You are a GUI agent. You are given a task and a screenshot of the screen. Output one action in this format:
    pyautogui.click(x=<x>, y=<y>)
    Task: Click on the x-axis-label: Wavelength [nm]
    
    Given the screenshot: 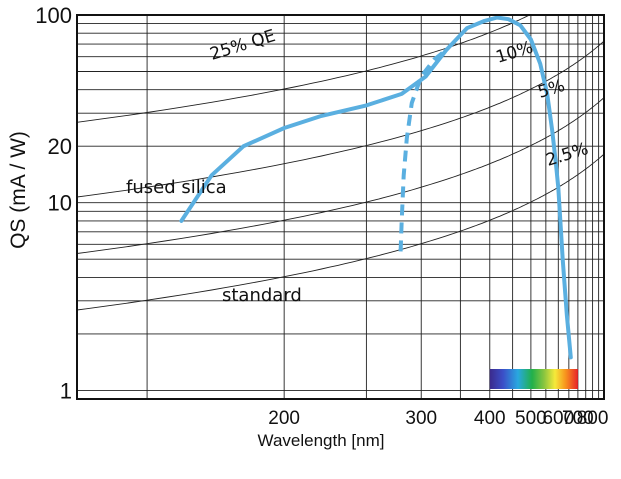 What is the action you would take?
    pyautogui.click(x=321, y=440)
    